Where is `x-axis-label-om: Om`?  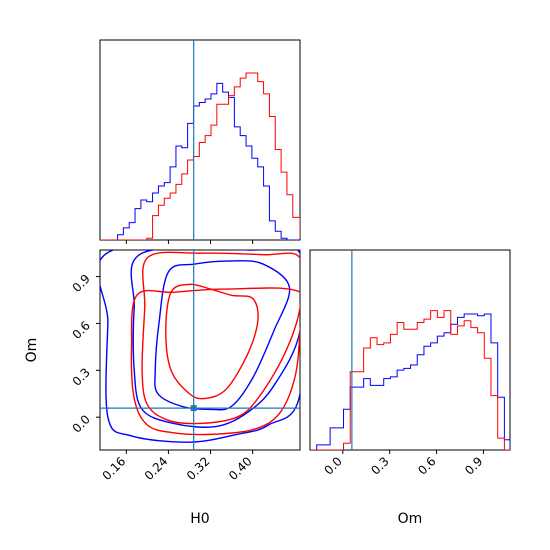
x-axis-label-om: Om is located at coordinates (410, 519).